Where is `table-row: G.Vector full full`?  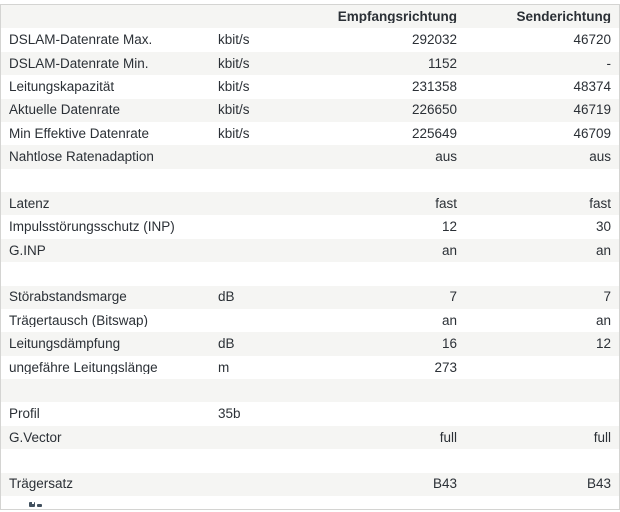 table-row: G.Vector full full is located at coordinates (310, 437).